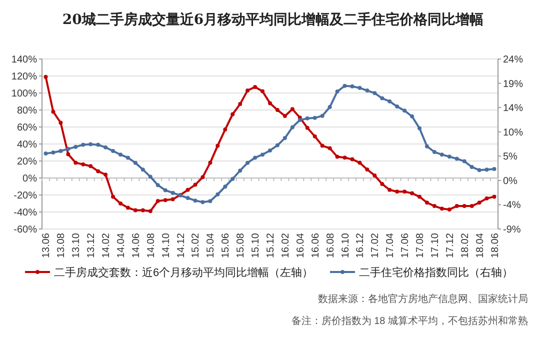 The height and width of the screenshot is (337, 547). Describe the element at coordinates (390, 245) in the screenshot. I see `x-tick-label: 17.04` at that location.